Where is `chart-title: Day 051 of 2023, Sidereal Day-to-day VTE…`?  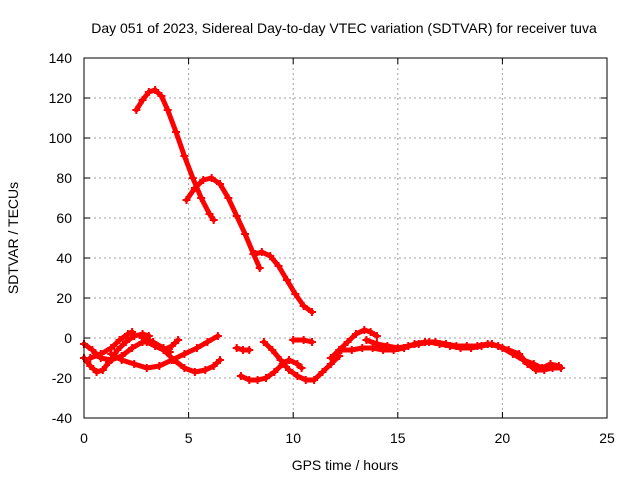
chart-title: Day 051 of 2023, Sidereal Day-to-day VTE… is located at coordinates (344, 28).